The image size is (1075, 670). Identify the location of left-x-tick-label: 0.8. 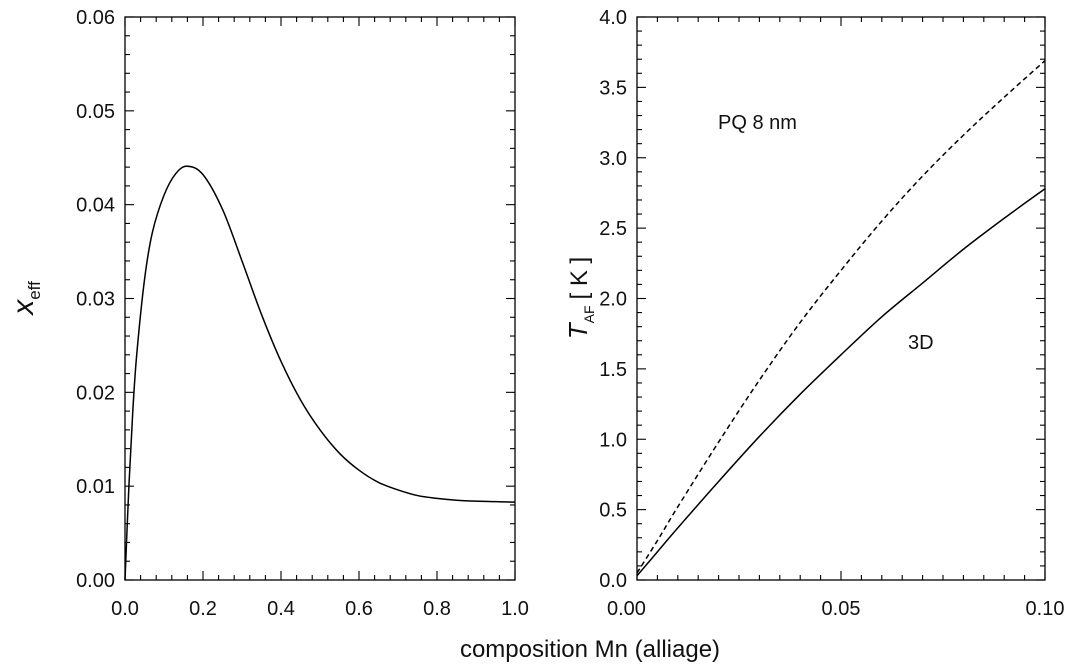
(437, 609).